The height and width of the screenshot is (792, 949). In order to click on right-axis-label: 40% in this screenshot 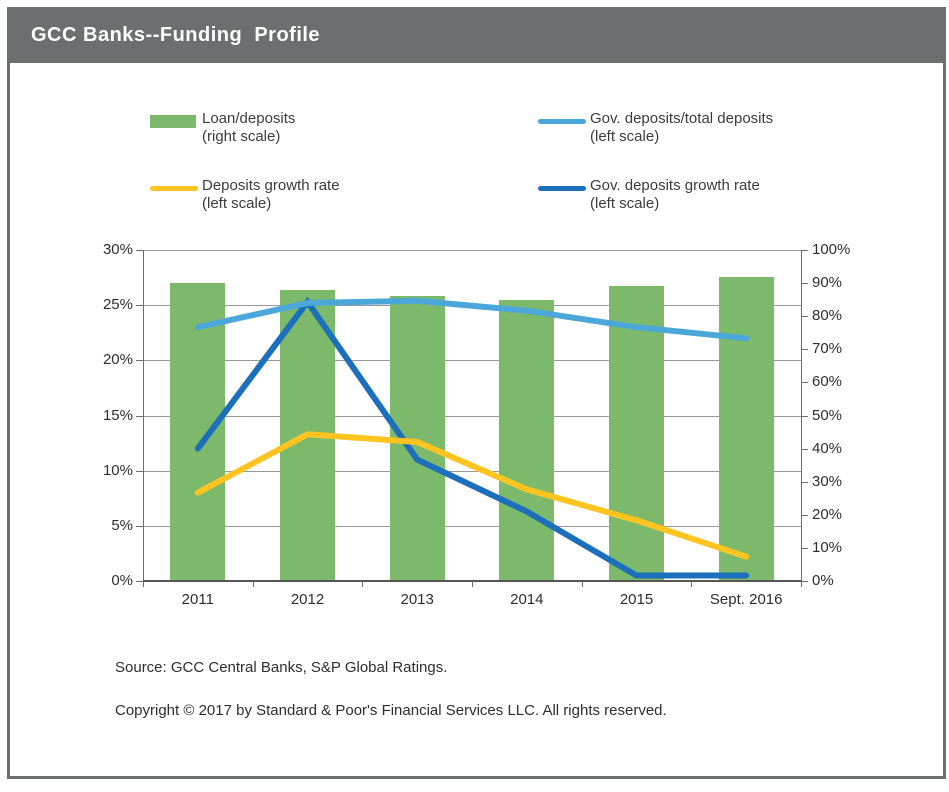, I will do `click(827, 448)`.